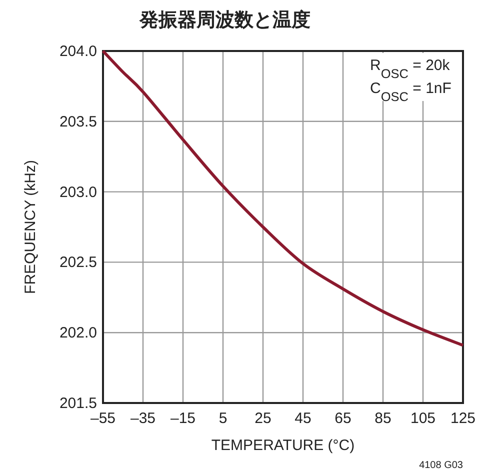  Describe the element at coordinates (78, 121) in the screenshot. I see `y-tick-label: 203.5` at that location.